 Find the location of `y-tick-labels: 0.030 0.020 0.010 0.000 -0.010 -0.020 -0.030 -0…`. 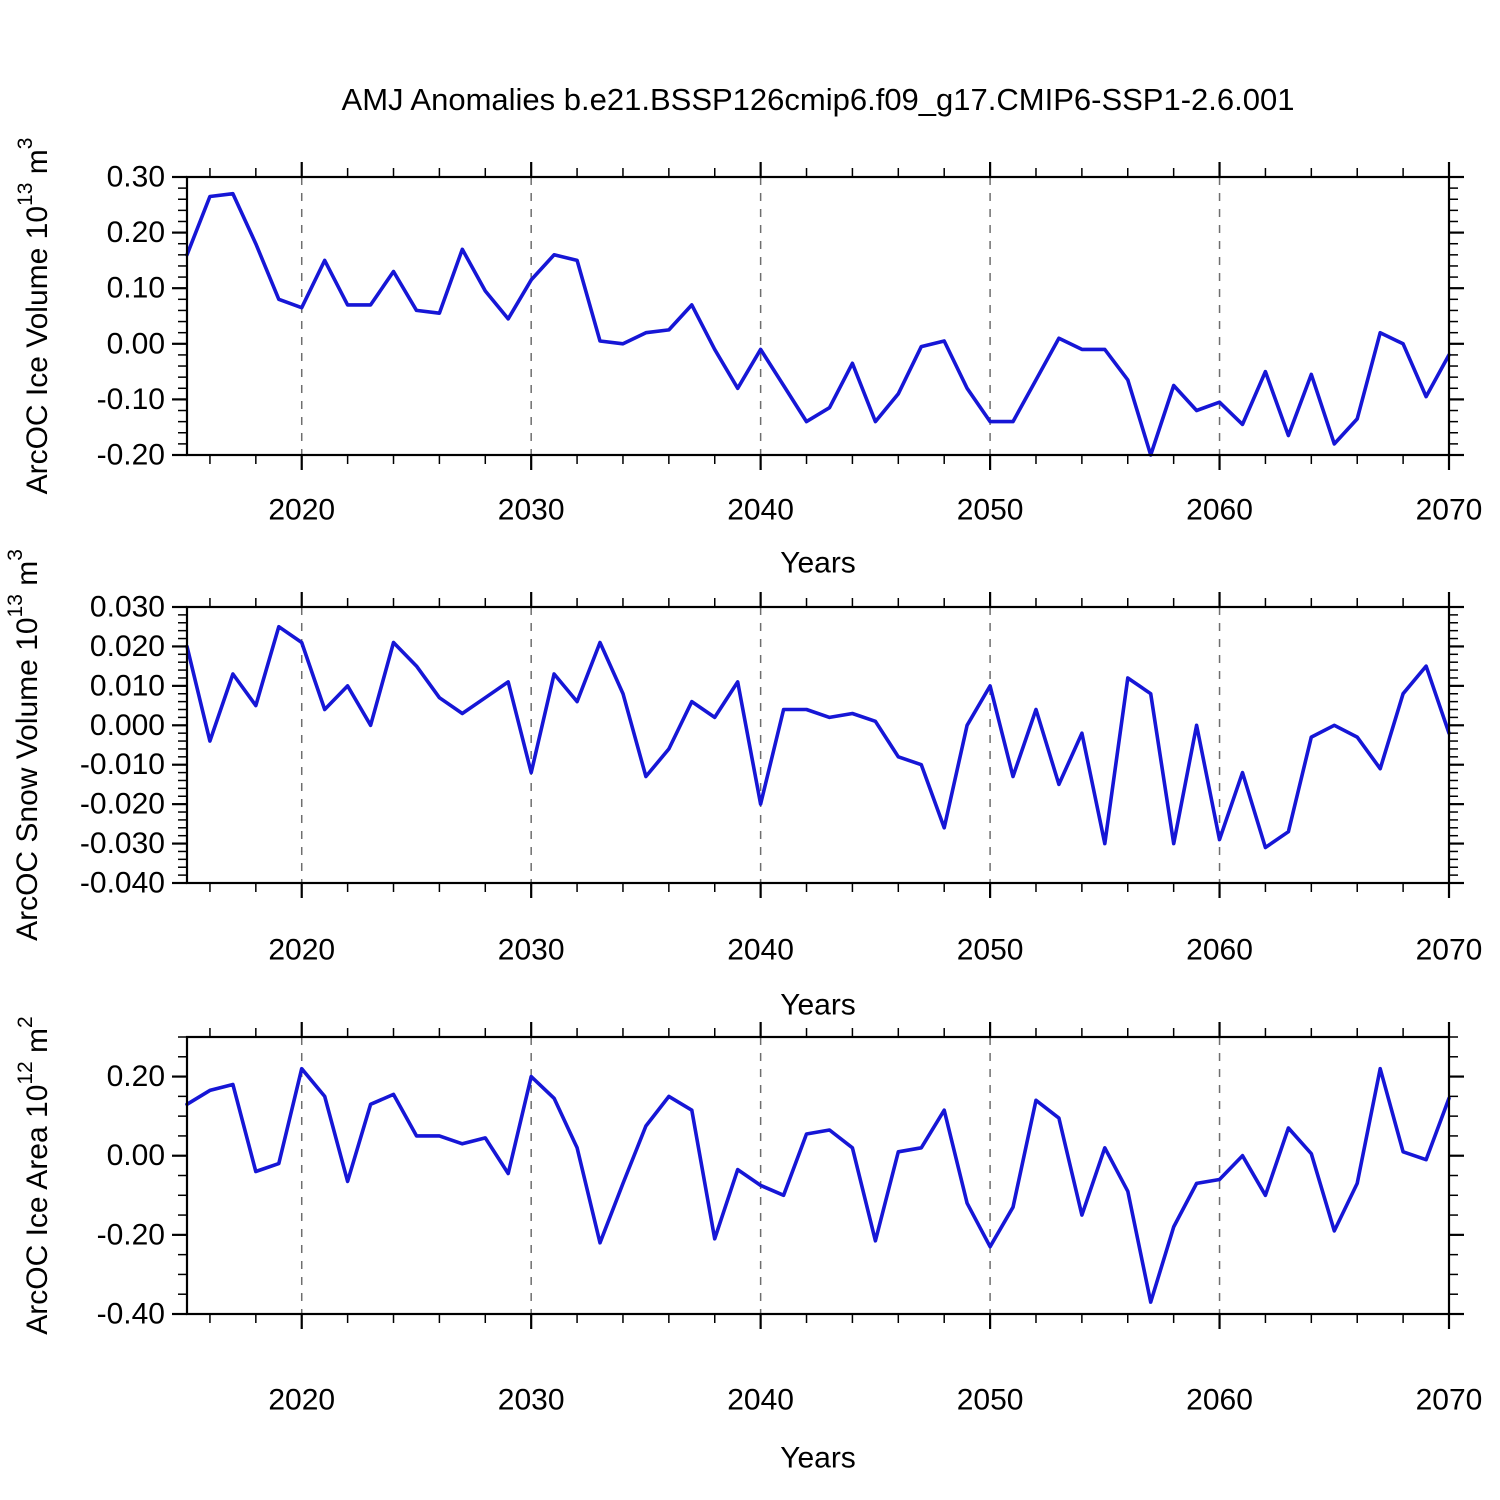

y-tick-labels: 0.030 0.020 0.010 0.000 -0.010 -0.020 -0.030 -0… is located at coordinates (122, 745).